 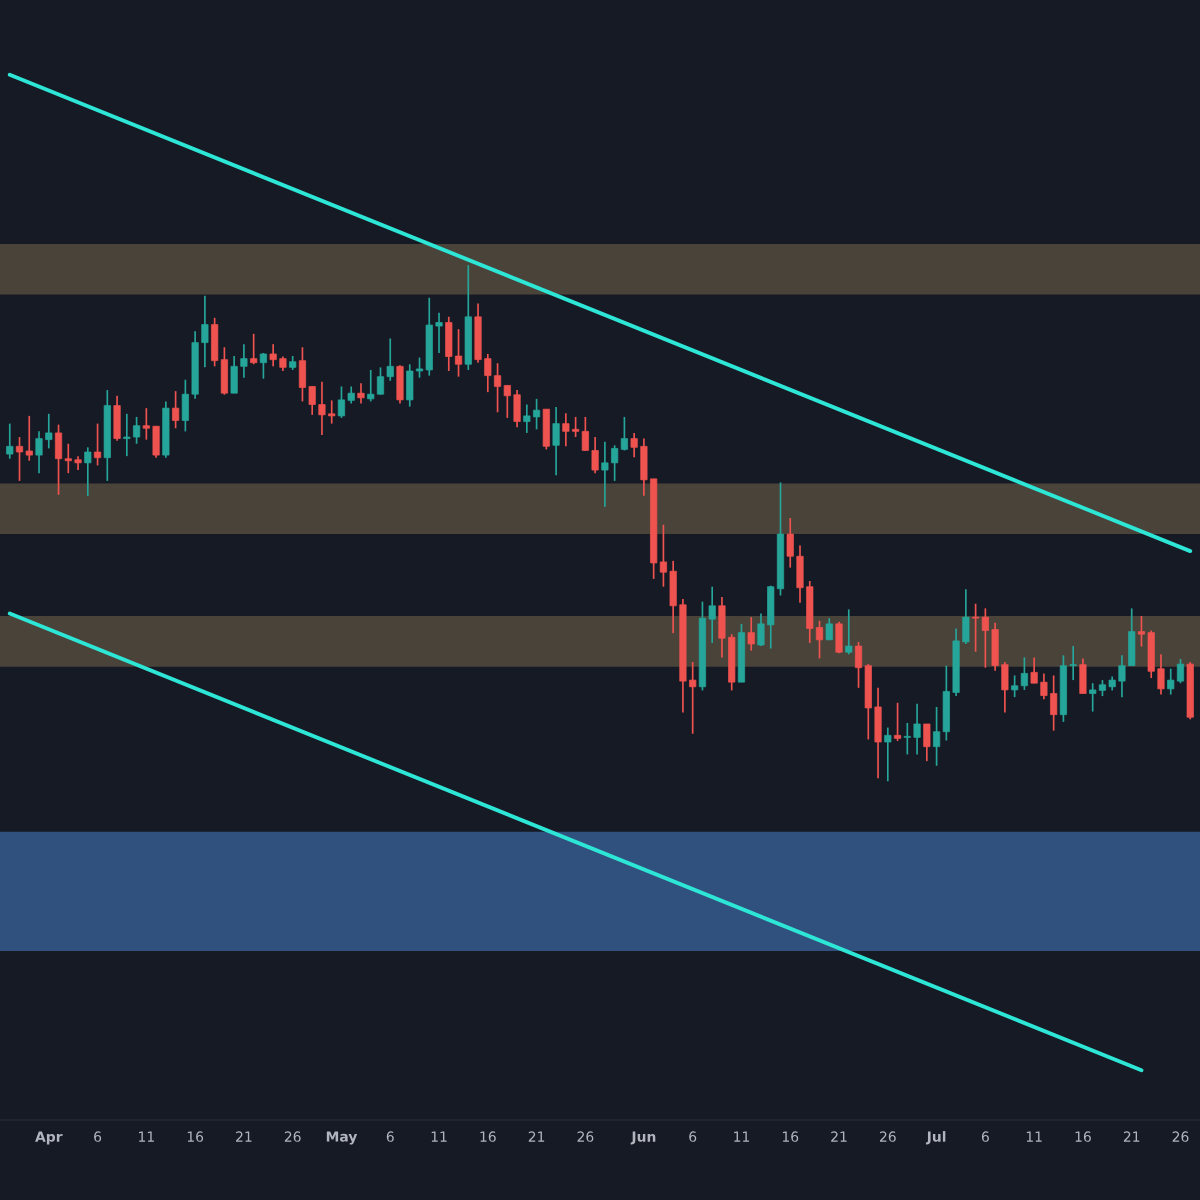 What do you see at coordinates (342, 1138) in the screenshot?
I see `x-tick-label: May` at bounding box center [342, 1138].